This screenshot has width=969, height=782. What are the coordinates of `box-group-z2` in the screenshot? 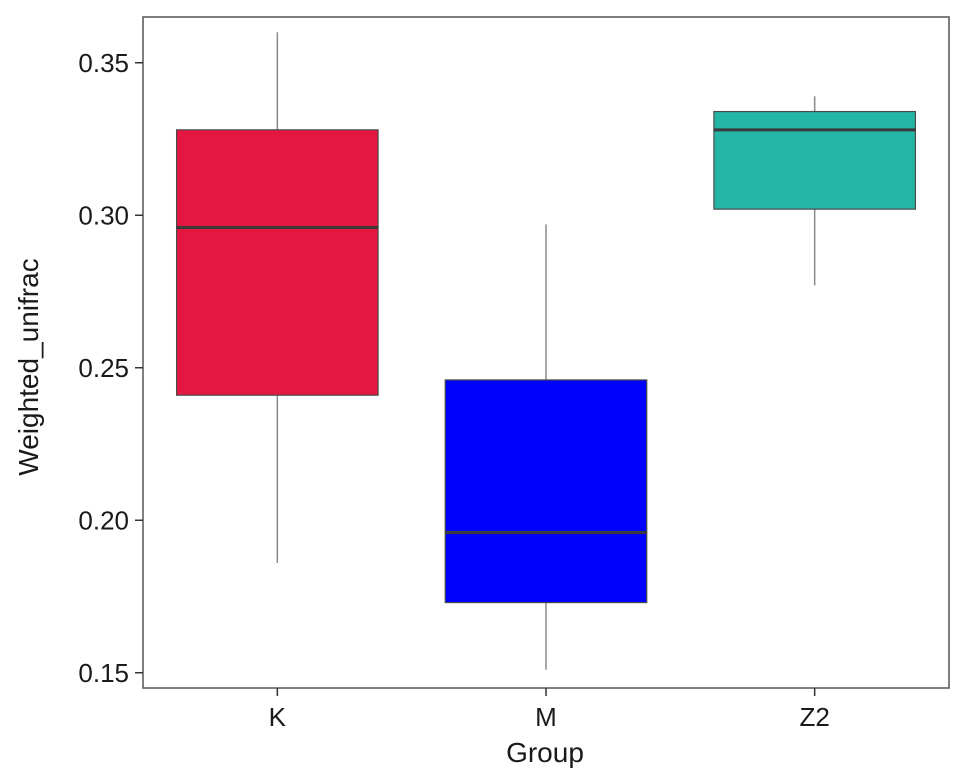 It's located at (815, 191).